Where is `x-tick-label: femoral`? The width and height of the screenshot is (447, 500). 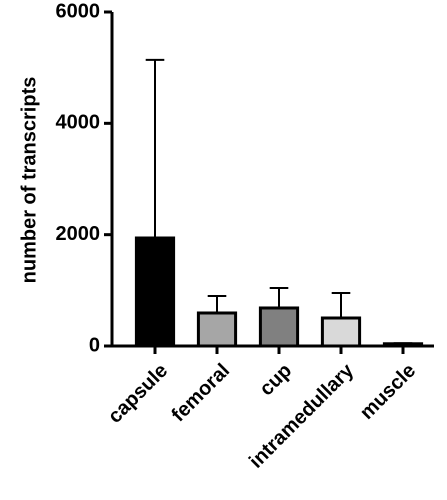 x-tick-label: femoral is located at coordinates (201, 393).